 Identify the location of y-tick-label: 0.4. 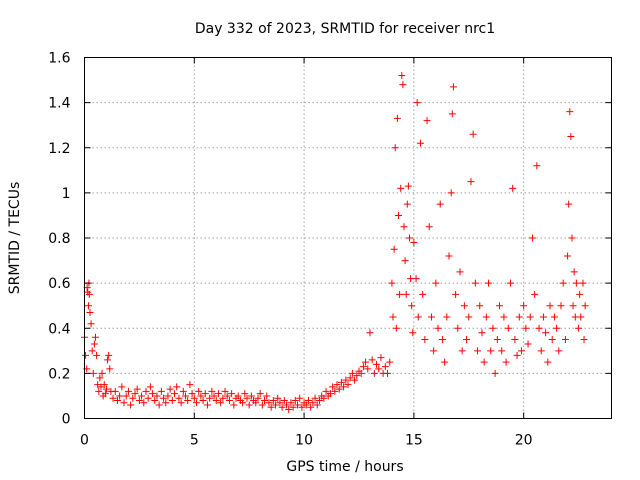
(59, 329).